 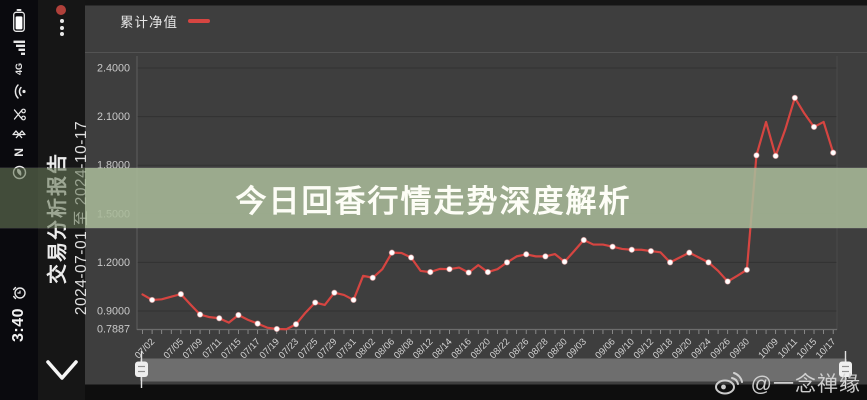 What do you see at coordinates (476, 3) in the screenshot?
I see `top-letterbox` at bounding box center [476, 3].